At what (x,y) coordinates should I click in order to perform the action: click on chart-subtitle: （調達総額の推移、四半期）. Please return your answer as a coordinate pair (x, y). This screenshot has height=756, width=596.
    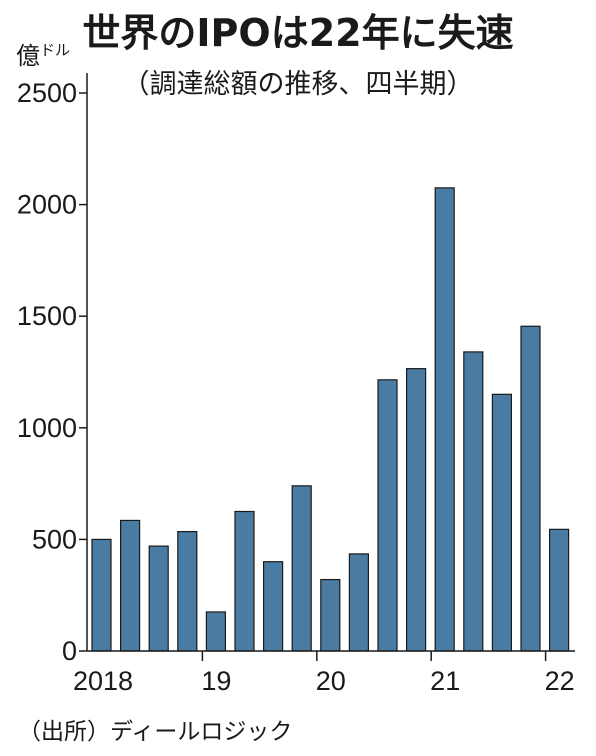
    Looking at the image, I should click on (298, 84).